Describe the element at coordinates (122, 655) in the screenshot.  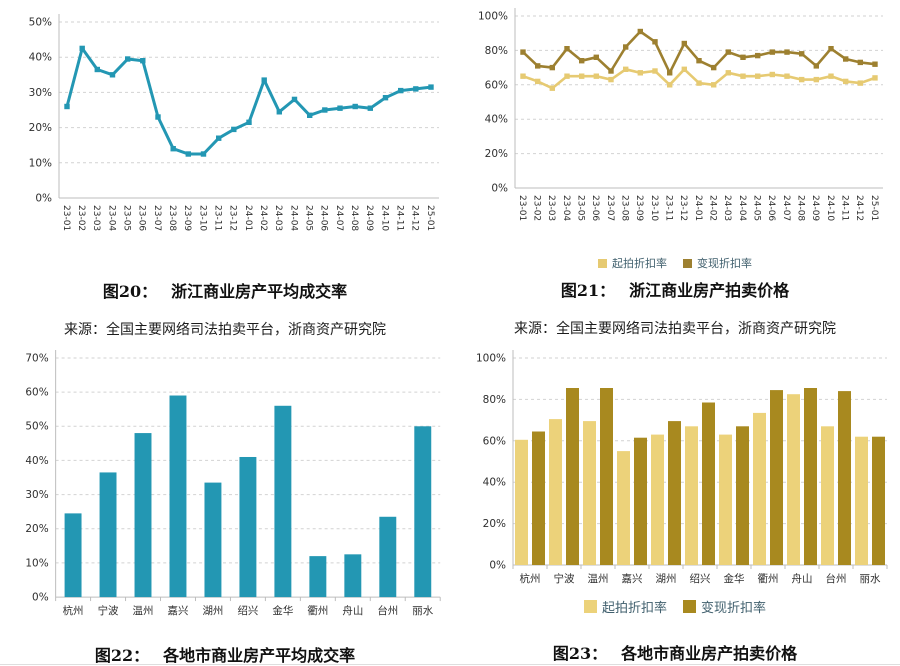
I see `figure-22-number: 图22：` at that location.